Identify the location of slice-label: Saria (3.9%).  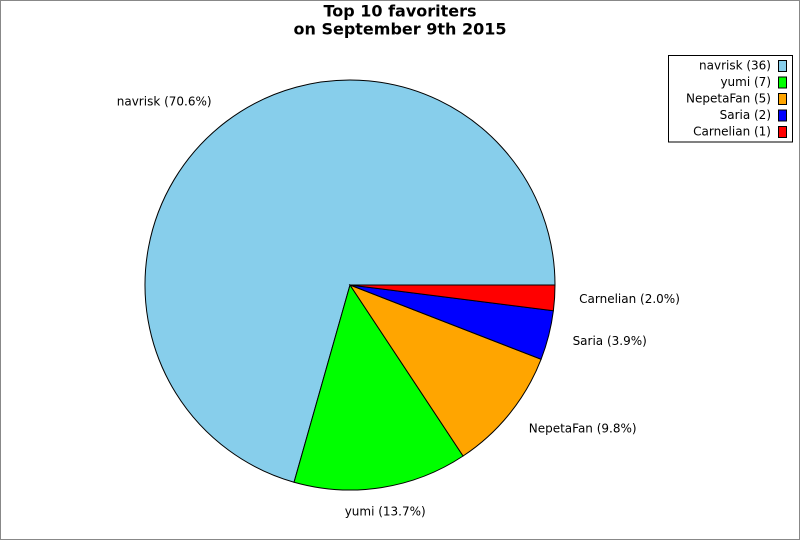
(610, 341).